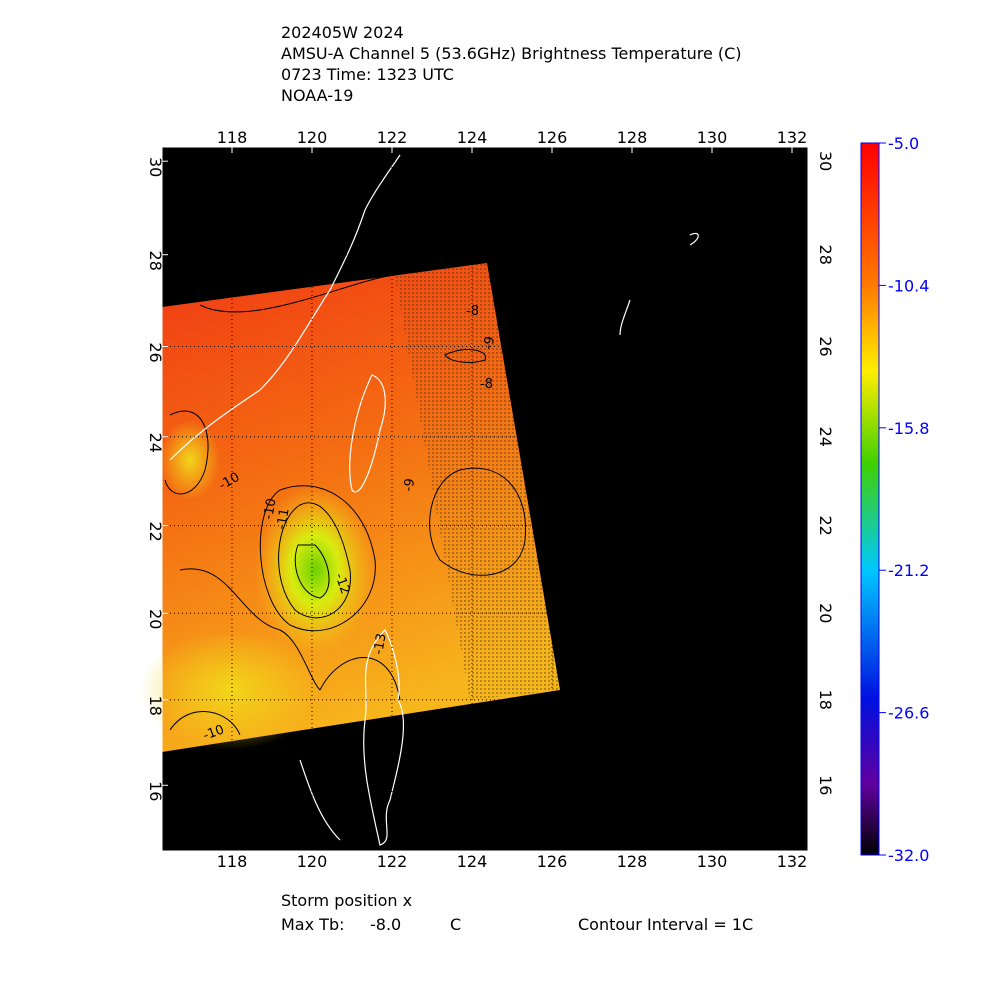 The image size is (1000, 1004). Describe the element at coordinates (341, 583) in the screenshot. I see `contour-label: -12` at that location.